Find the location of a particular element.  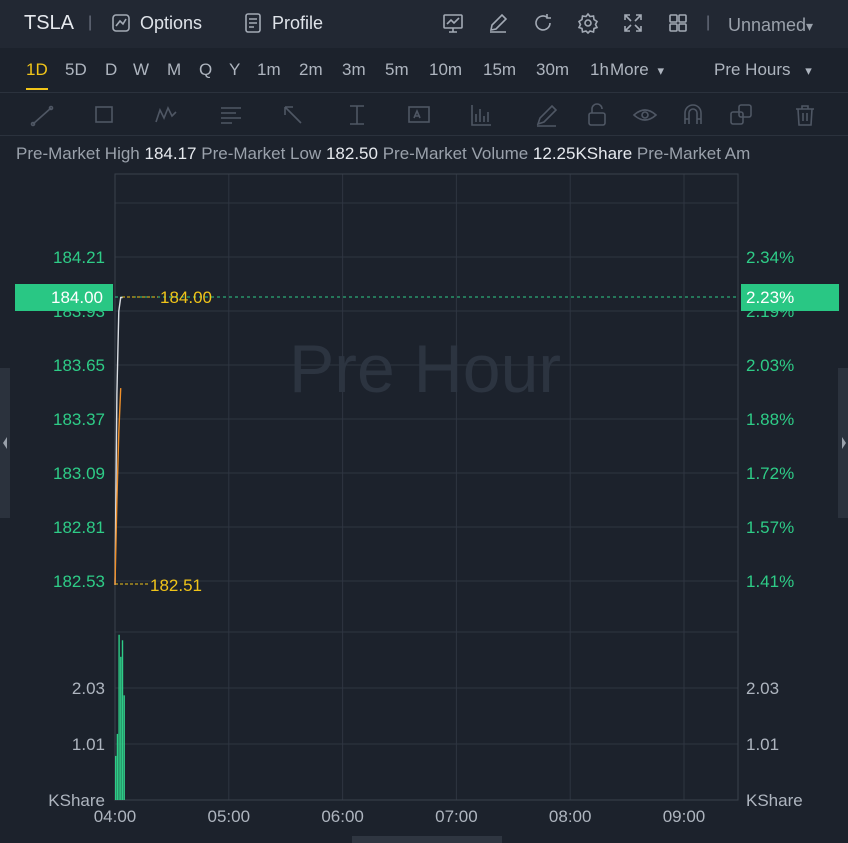

trash-icon is located at coordinates (805, 115).